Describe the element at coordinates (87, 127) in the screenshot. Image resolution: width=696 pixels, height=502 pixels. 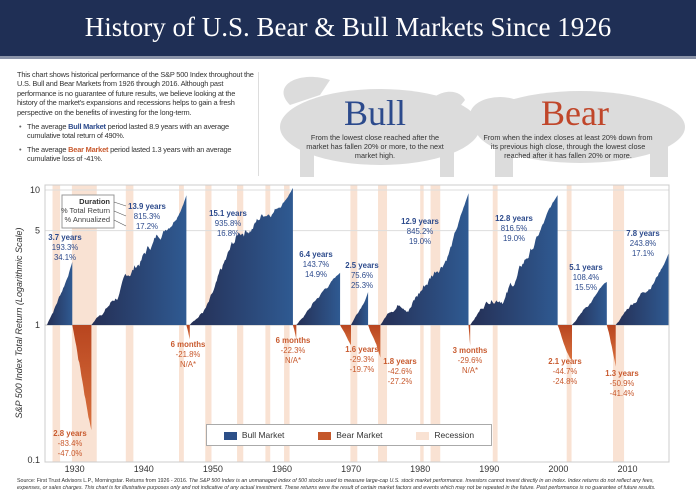
I see `bull-keyword: Bull Market` at that location.